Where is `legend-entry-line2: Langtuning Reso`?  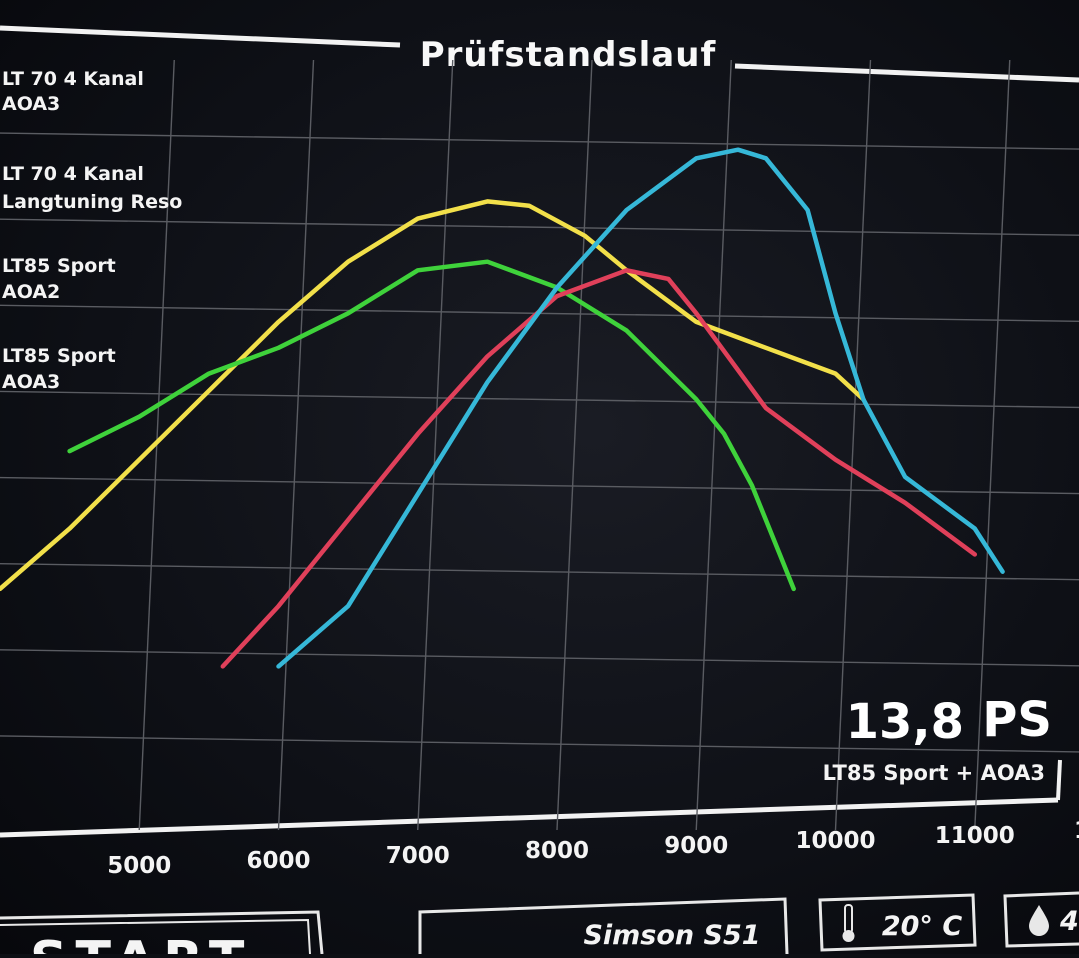
legend-entry-line2: Langtuning Reso is located at coordinates (92, 202).